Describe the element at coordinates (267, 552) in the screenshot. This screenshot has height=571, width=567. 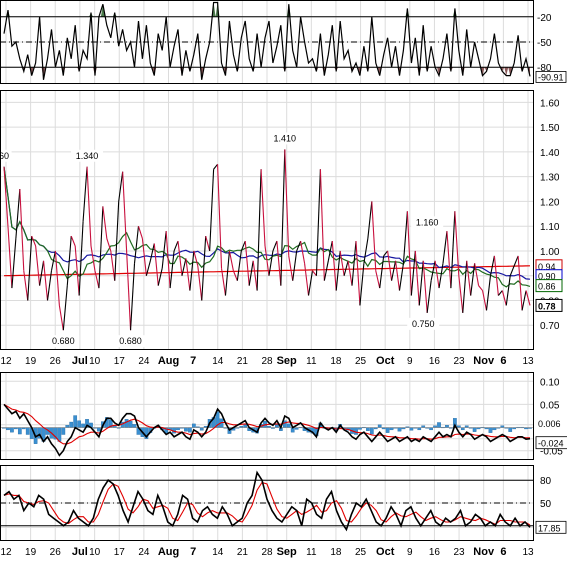
I see `xtick-1-11: 28` at that location.